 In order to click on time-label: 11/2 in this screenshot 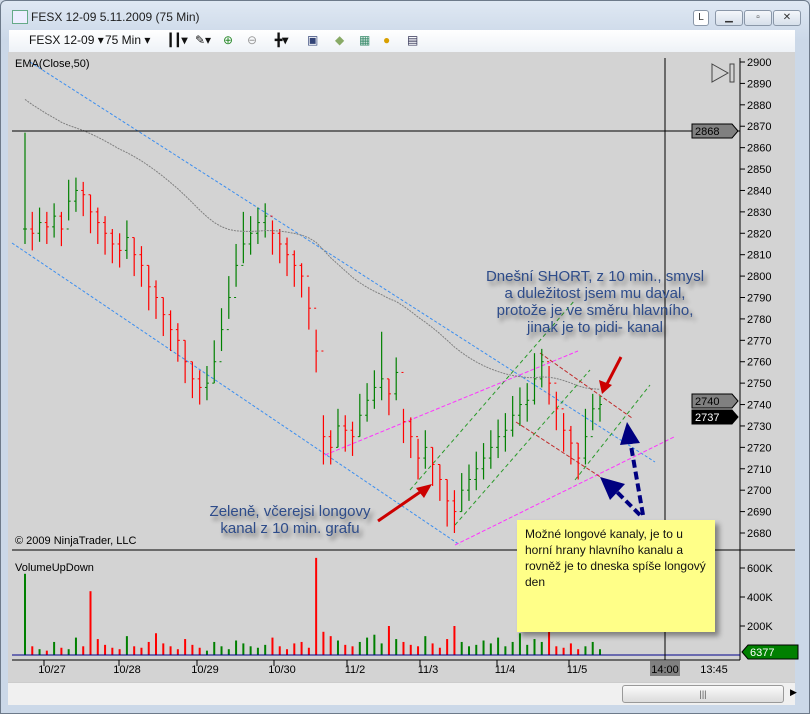, I will do `click(355, 670)`.